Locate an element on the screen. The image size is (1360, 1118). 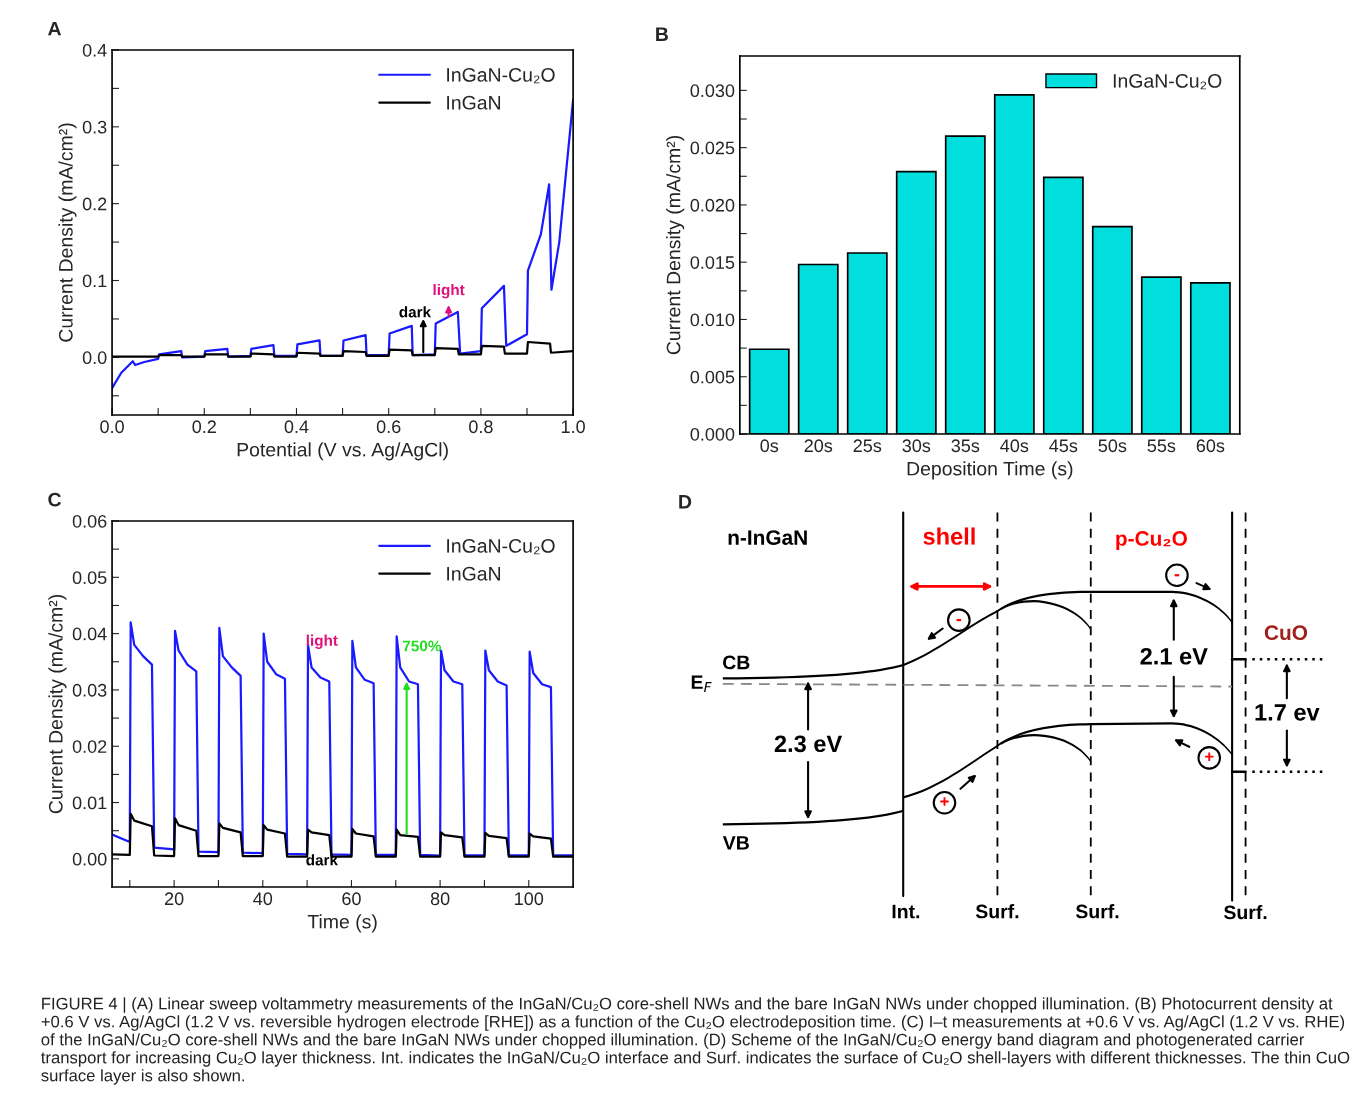
text: 2.3 eV is located at coordinates (808, 744).